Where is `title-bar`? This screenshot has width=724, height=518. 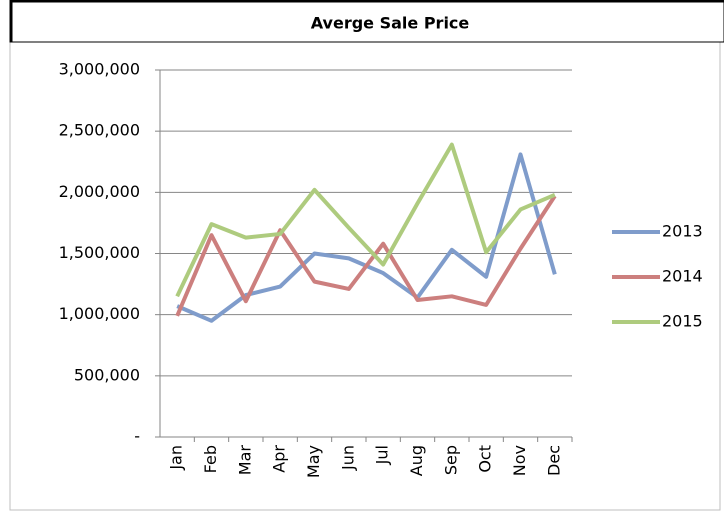
title-bar is located at coordinates (366, 21).